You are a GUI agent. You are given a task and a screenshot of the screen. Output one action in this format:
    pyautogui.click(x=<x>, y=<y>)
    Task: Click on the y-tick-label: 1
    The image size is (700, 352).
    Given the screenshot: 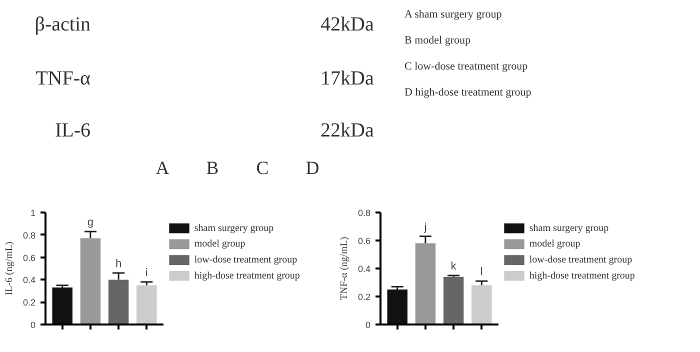 What is the action you would take?
    pyautogui.click(x=33, y=213)
    